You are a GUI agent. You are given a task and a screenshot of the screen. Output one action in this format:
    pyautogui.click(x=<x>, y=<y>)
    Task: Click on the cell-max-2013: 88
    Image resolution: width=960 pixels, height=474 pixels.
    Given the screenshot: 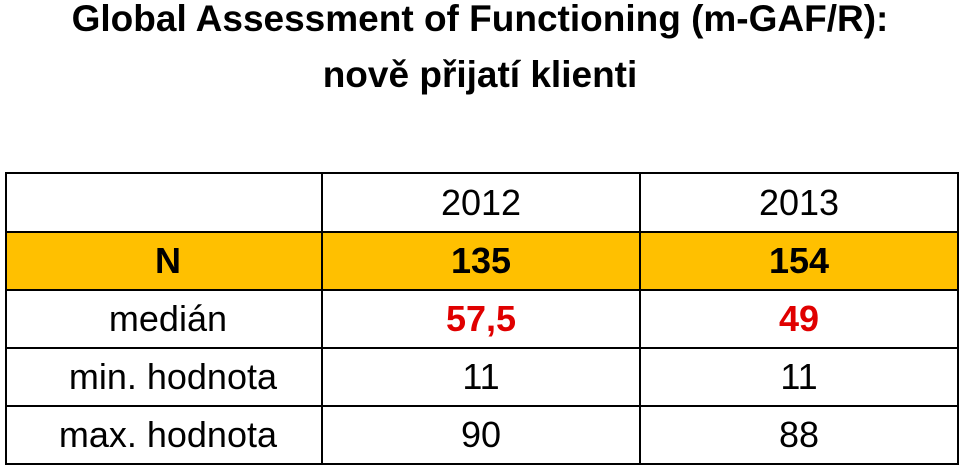 What is the action you would take?
    pyautogui.click(x=799, y=435)
    